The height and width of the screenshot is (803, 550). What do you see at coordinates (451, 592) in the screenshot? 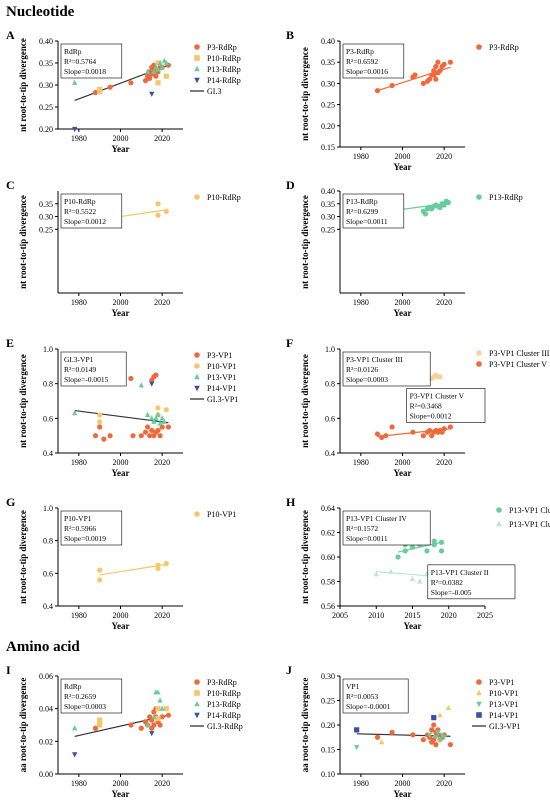
I see `stats-box-2-text: Slope=-0.005` at bounding box center [451, 592].